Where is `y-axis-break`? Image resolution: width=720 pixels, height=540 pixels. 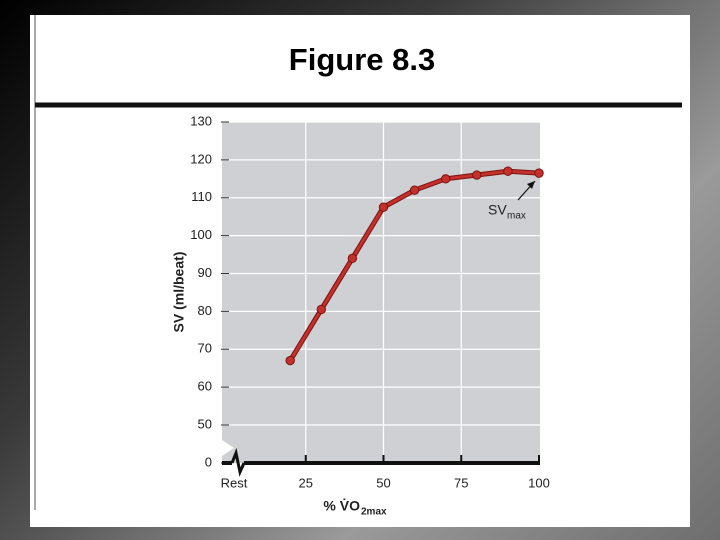
y-axis-break is located at coordinates (228, 448).